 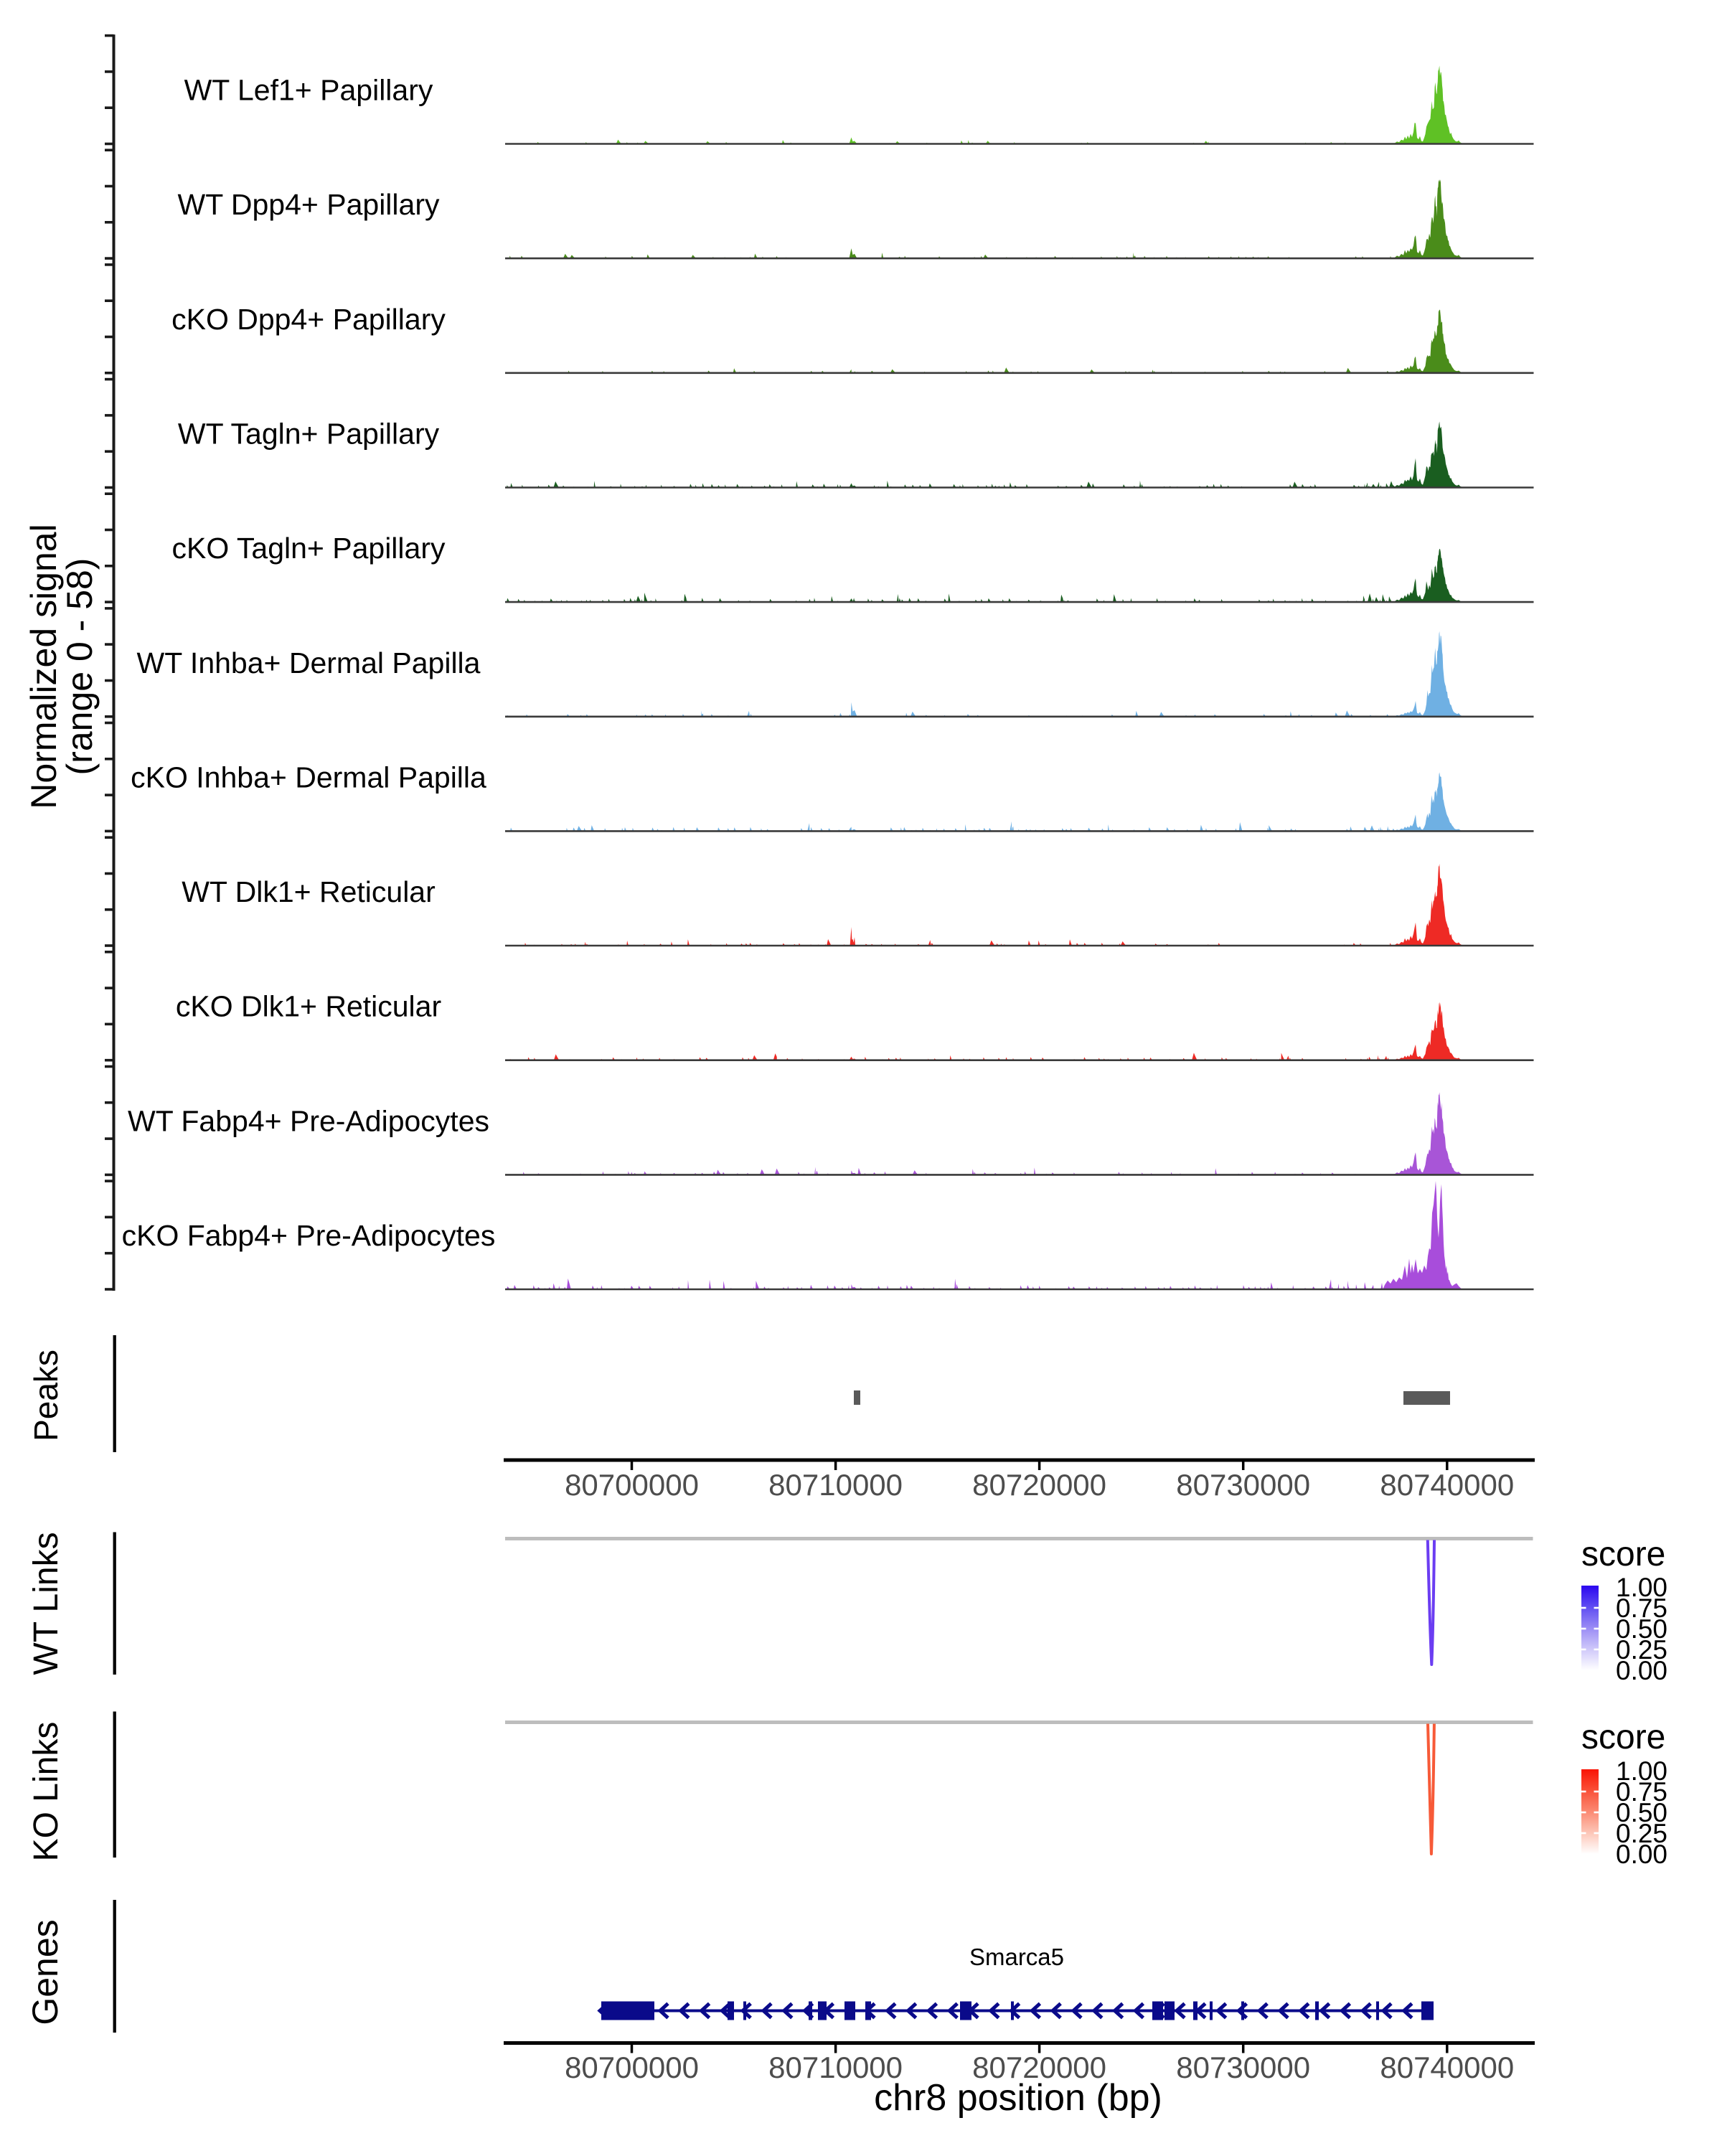 I want to click on svg-text: Peaks, so click(x=46, y=1396).